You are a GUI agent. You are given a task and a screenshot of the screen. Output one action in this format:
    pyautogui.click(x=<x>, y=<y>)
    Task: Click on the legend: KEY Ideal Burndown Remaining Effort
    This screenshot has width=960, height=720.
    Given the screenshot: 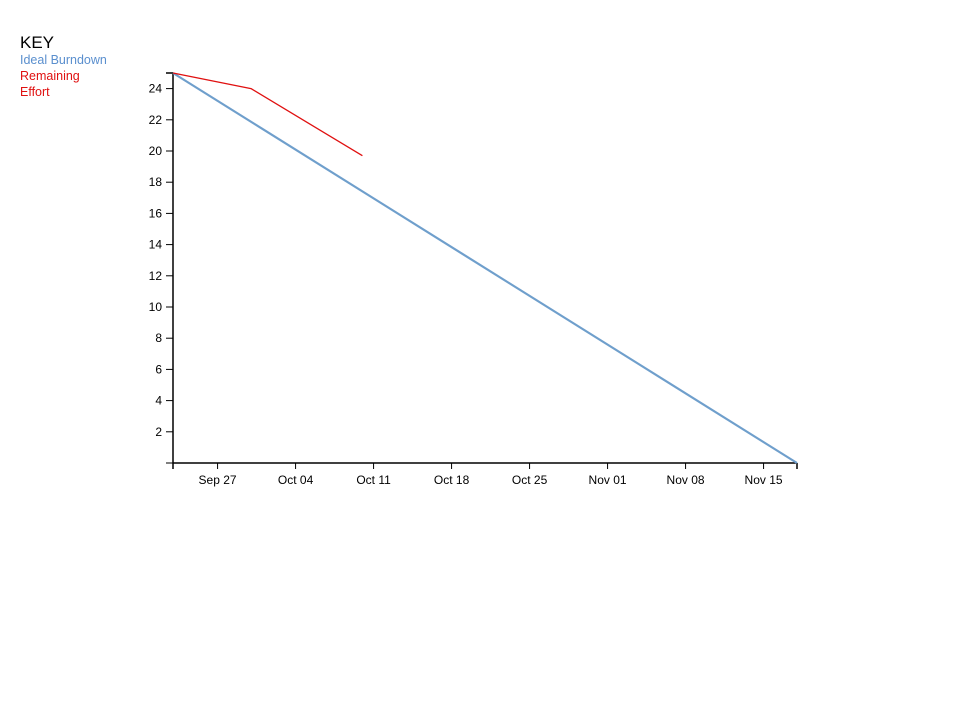 What is the action you would take?
    pyautogui.click(x=80, y=66)
    